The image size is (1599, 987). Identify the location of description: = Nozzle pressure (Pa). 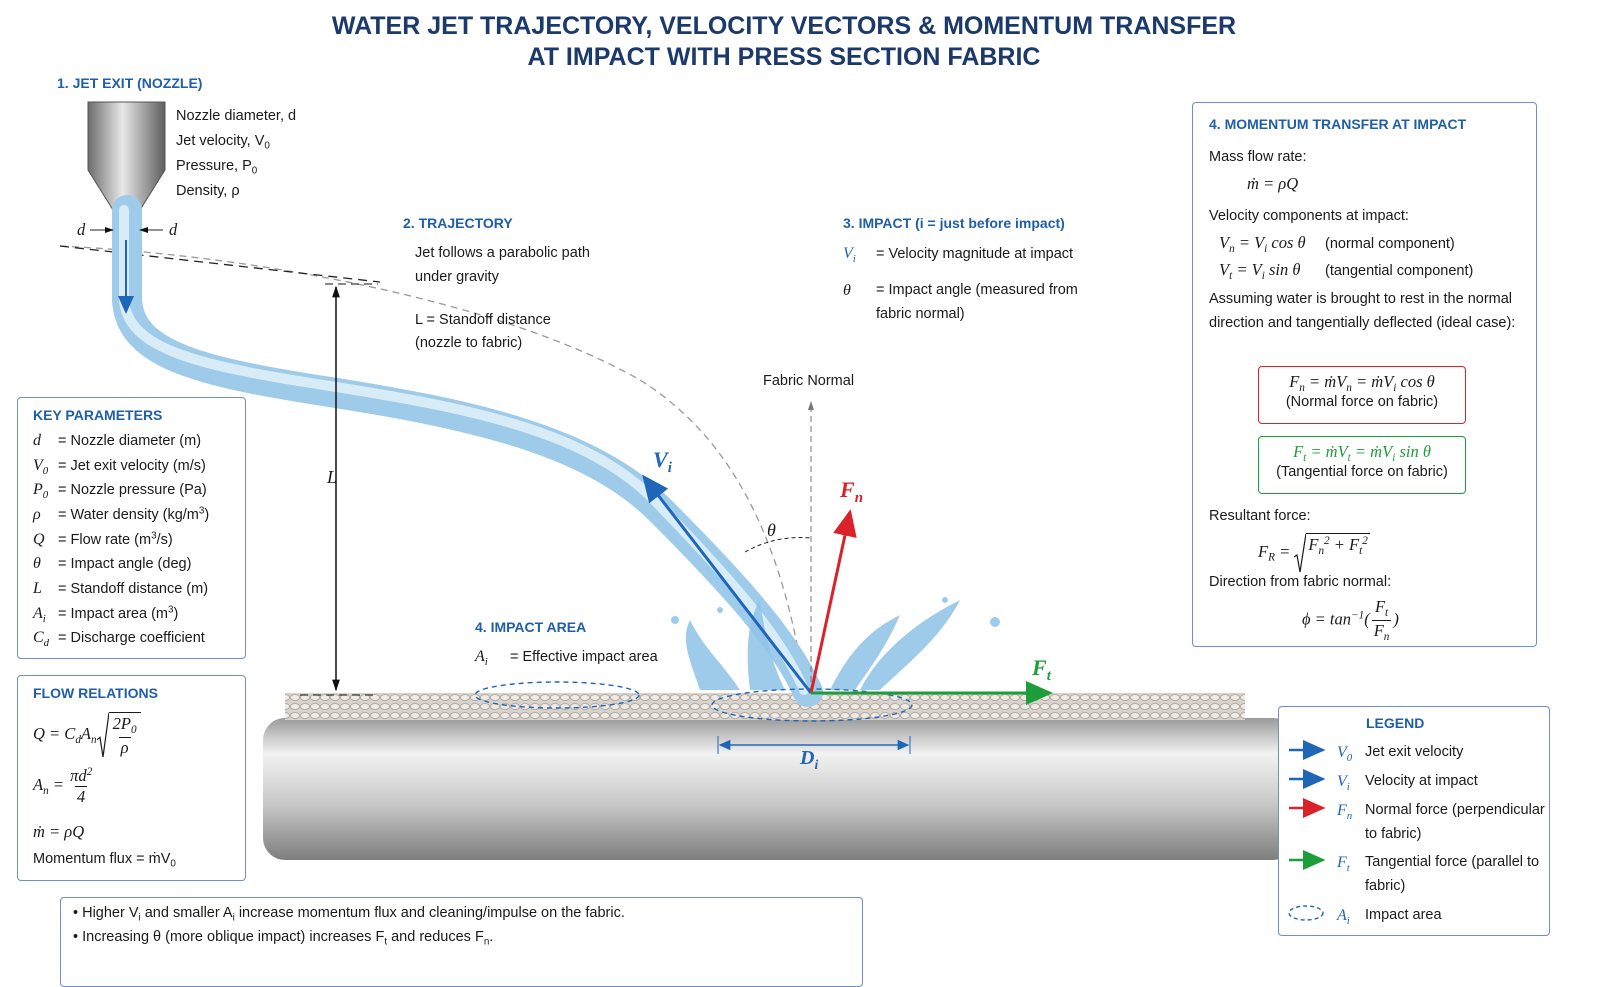
(132, 490).